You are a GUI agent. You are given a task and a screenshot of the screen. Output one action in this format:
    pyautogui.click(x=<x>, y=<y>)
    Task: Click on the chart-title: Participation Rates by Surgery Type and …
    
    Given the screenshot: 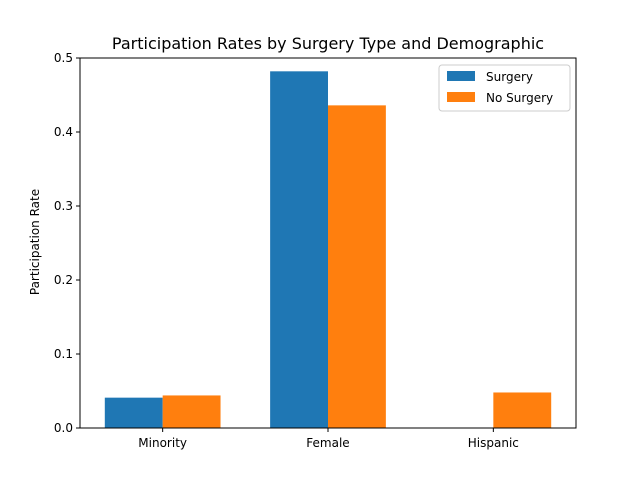 What is the action you would take?
    pyautogui.click(x=328, y=43)
    